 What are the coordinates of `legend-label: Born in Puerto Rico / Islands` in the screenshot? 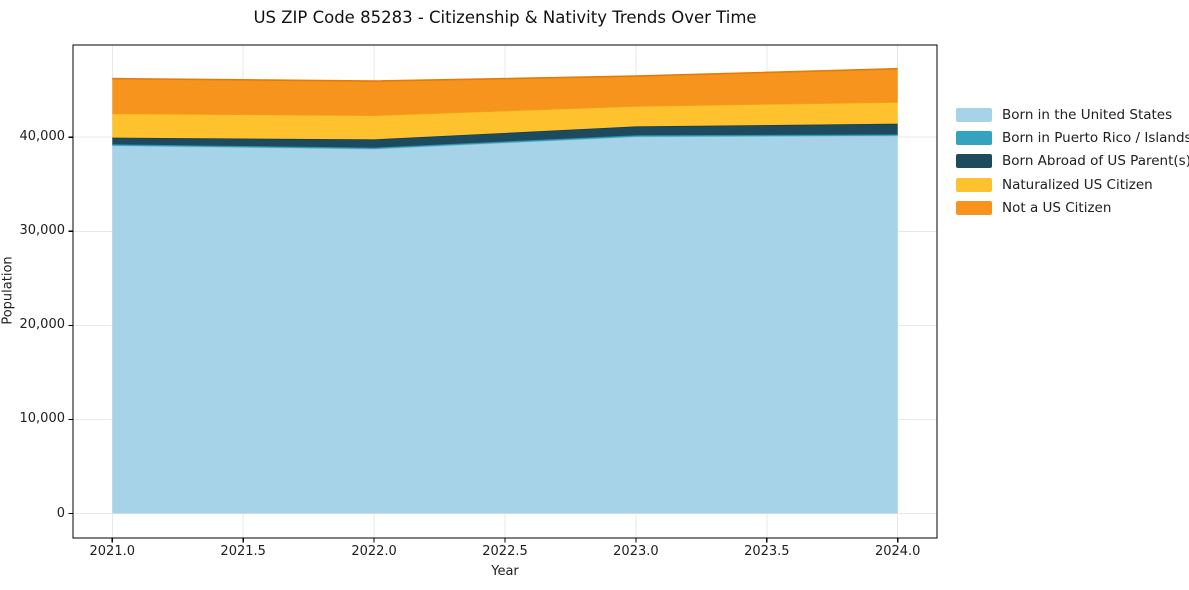 It's located at (1095, 138).